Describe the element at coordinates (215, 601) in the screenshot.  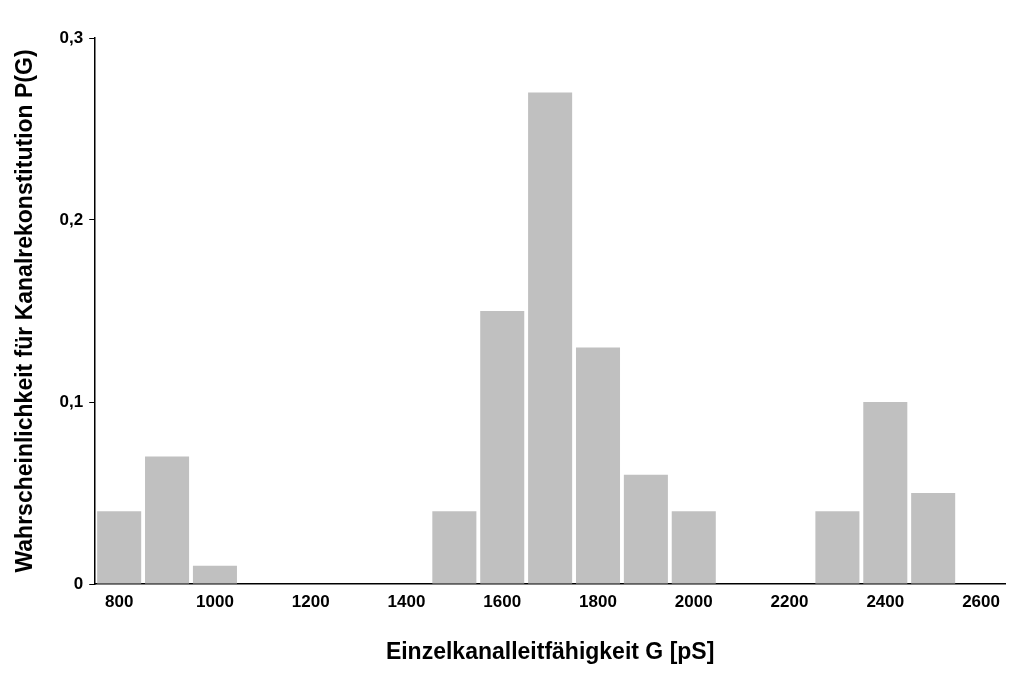
I see `x-tick-label: 1000` at that location.